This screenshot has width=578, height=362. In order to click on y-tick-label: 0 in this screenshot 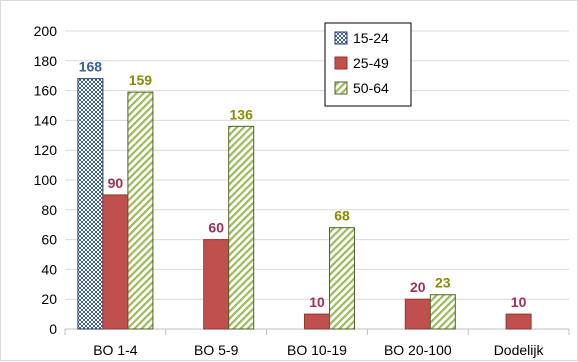, I will do `click(53, 329)`.